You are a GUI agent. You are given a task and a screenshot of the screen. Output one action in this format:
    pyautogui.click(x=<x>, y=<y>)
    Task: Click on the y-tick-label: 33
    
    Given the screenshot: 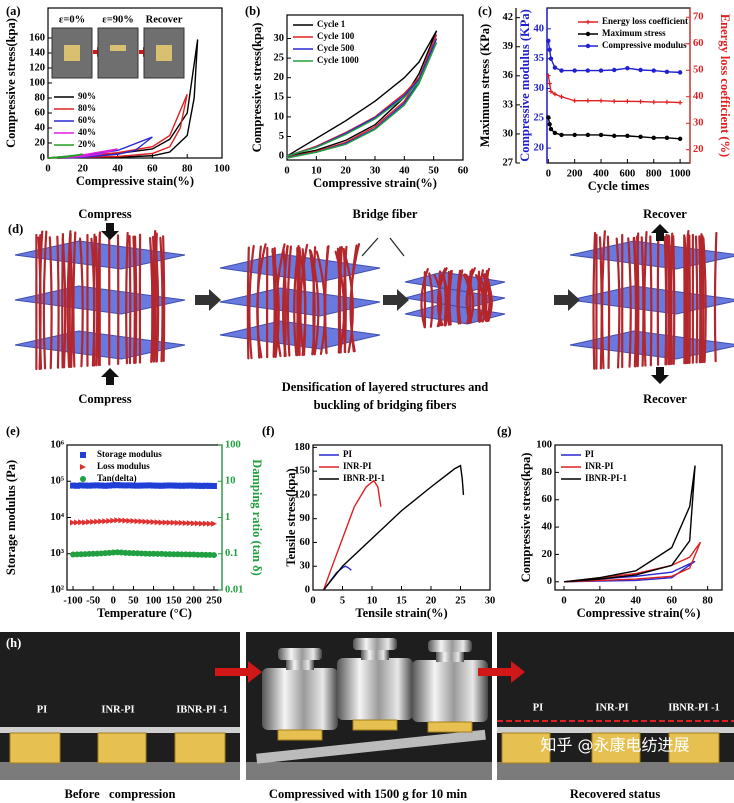 What is the action you would take?
    pyautogui.click(x=508, y=104)
    